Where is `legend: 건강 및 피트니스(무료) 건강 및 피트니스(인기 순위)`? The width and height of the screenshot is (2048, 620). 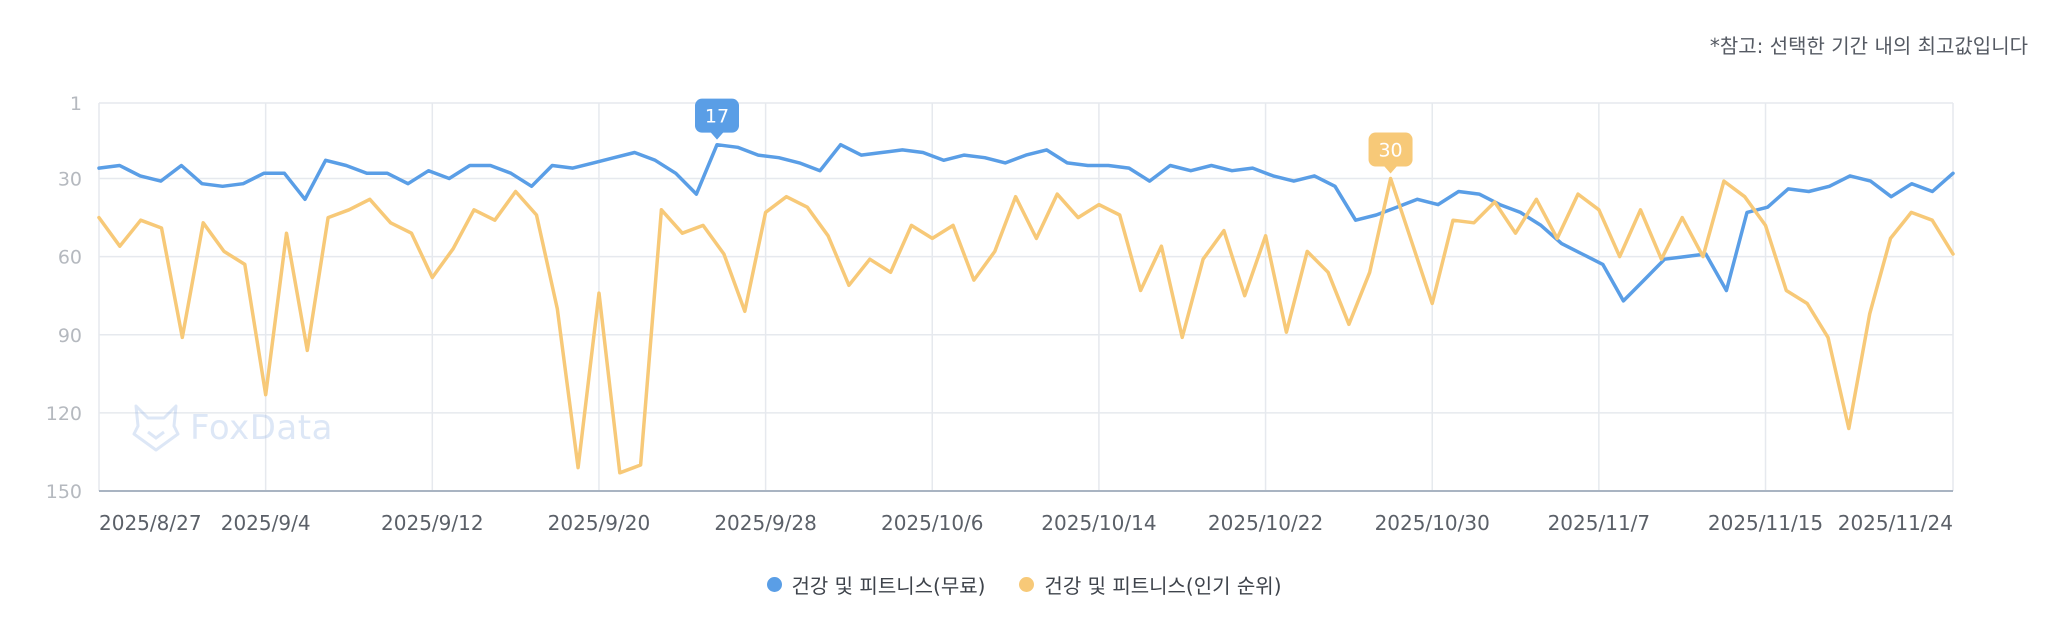 legend: 건강 및 피트니스(무료) 건강 및 피트니스(인기 순위) is located at coordinates (1024, 584).